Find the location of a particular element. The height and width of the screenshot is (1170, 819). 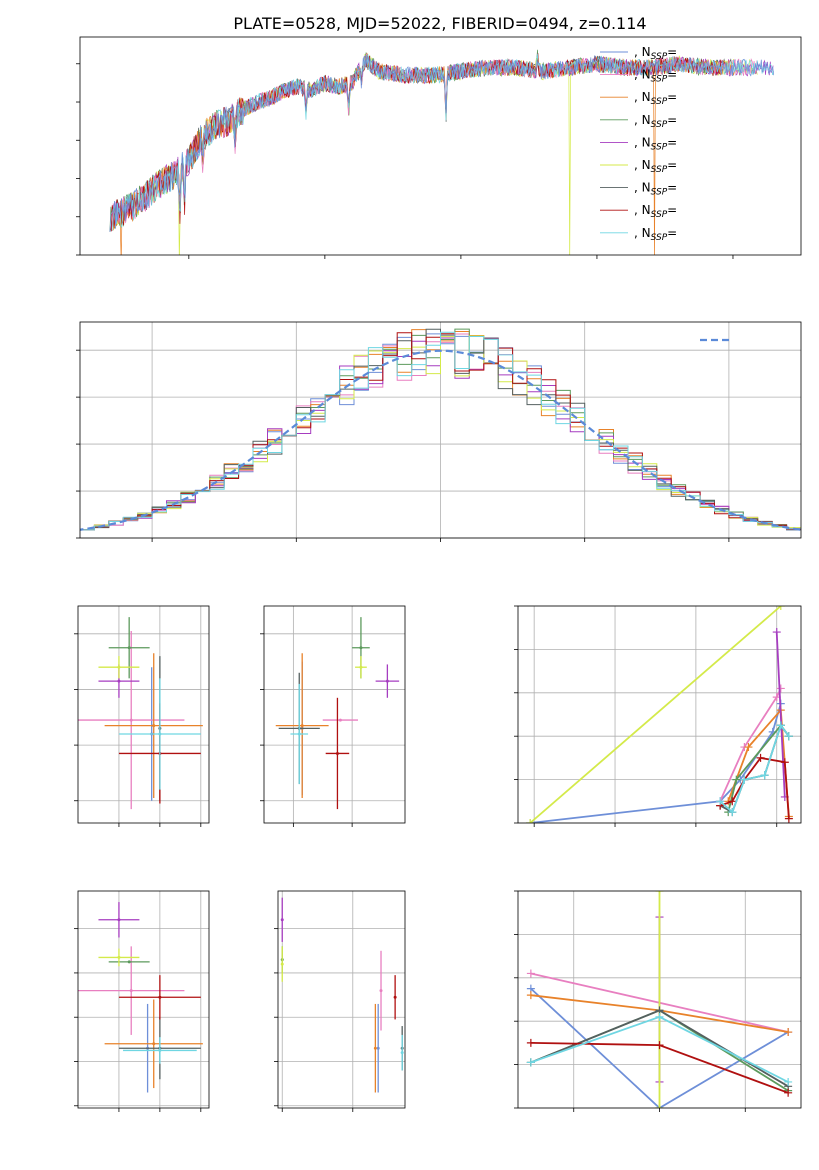

age-vs-metallicity-panel is located at coordinates (142, 716).